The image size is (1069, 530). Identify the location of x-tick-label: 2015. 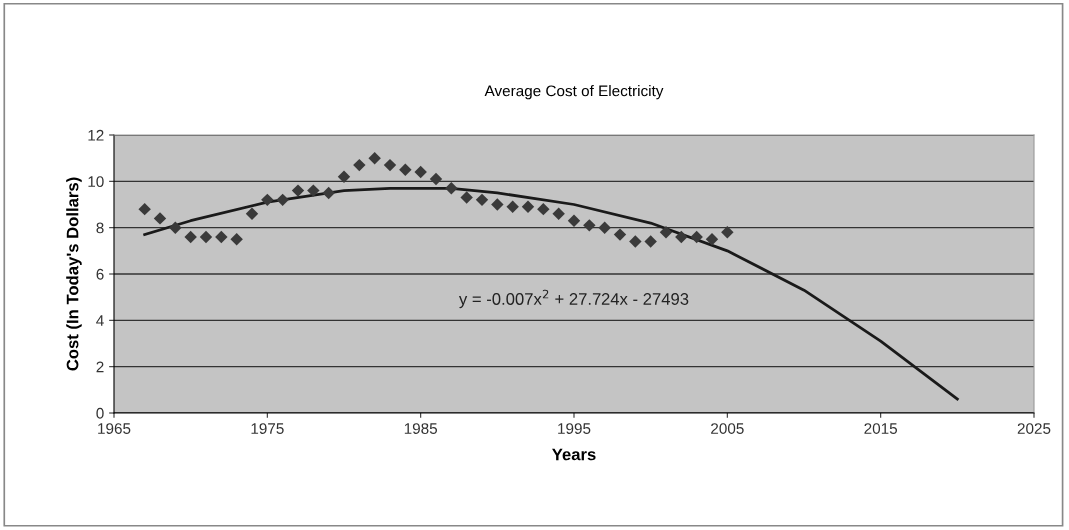
(881, 428).